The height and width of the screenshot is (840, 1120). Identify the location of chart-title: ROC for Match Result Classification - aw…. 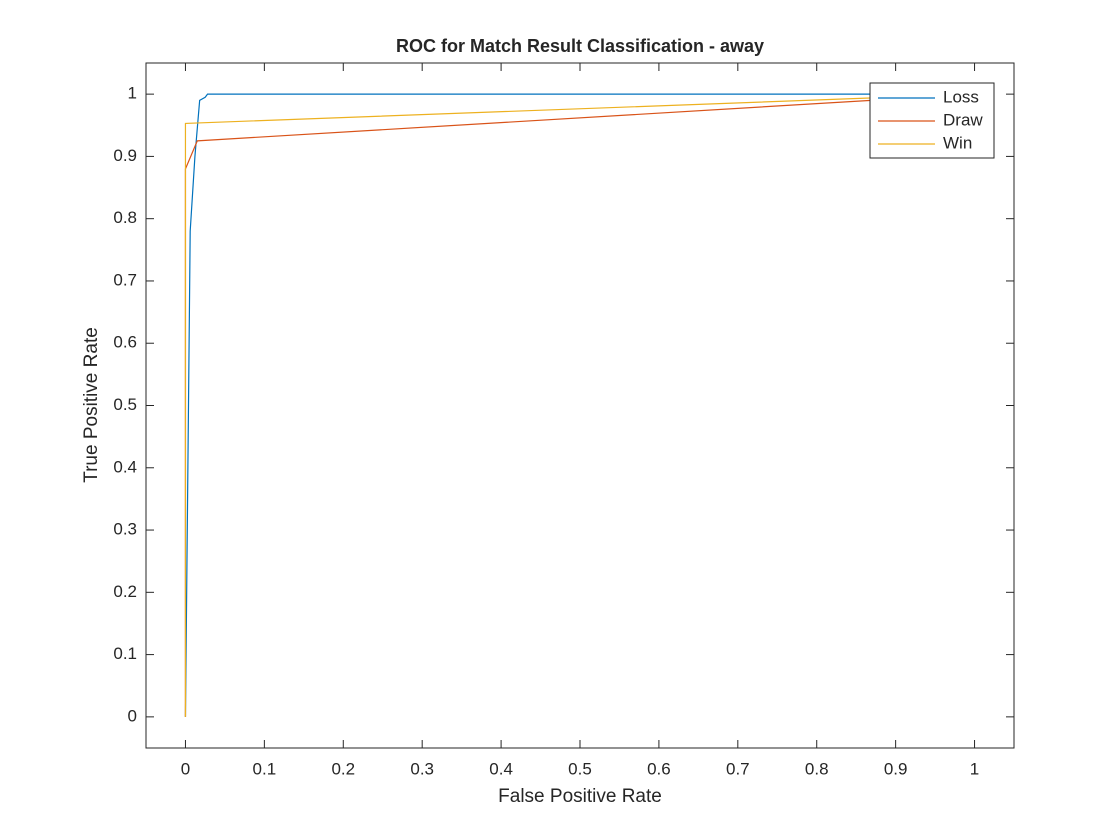
(580, 46).